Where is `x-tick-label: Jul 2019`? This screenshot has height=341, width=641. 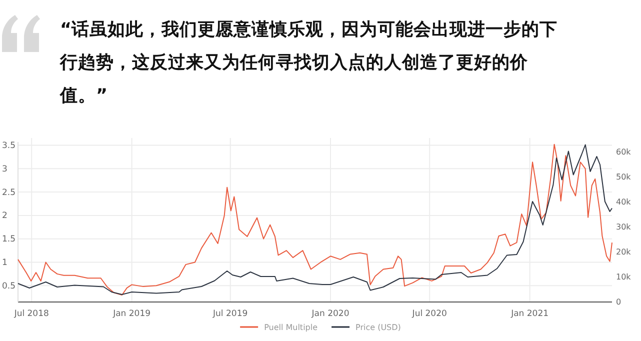
x-tick-label: Jul 2019 is located at coordinates (230, 314).